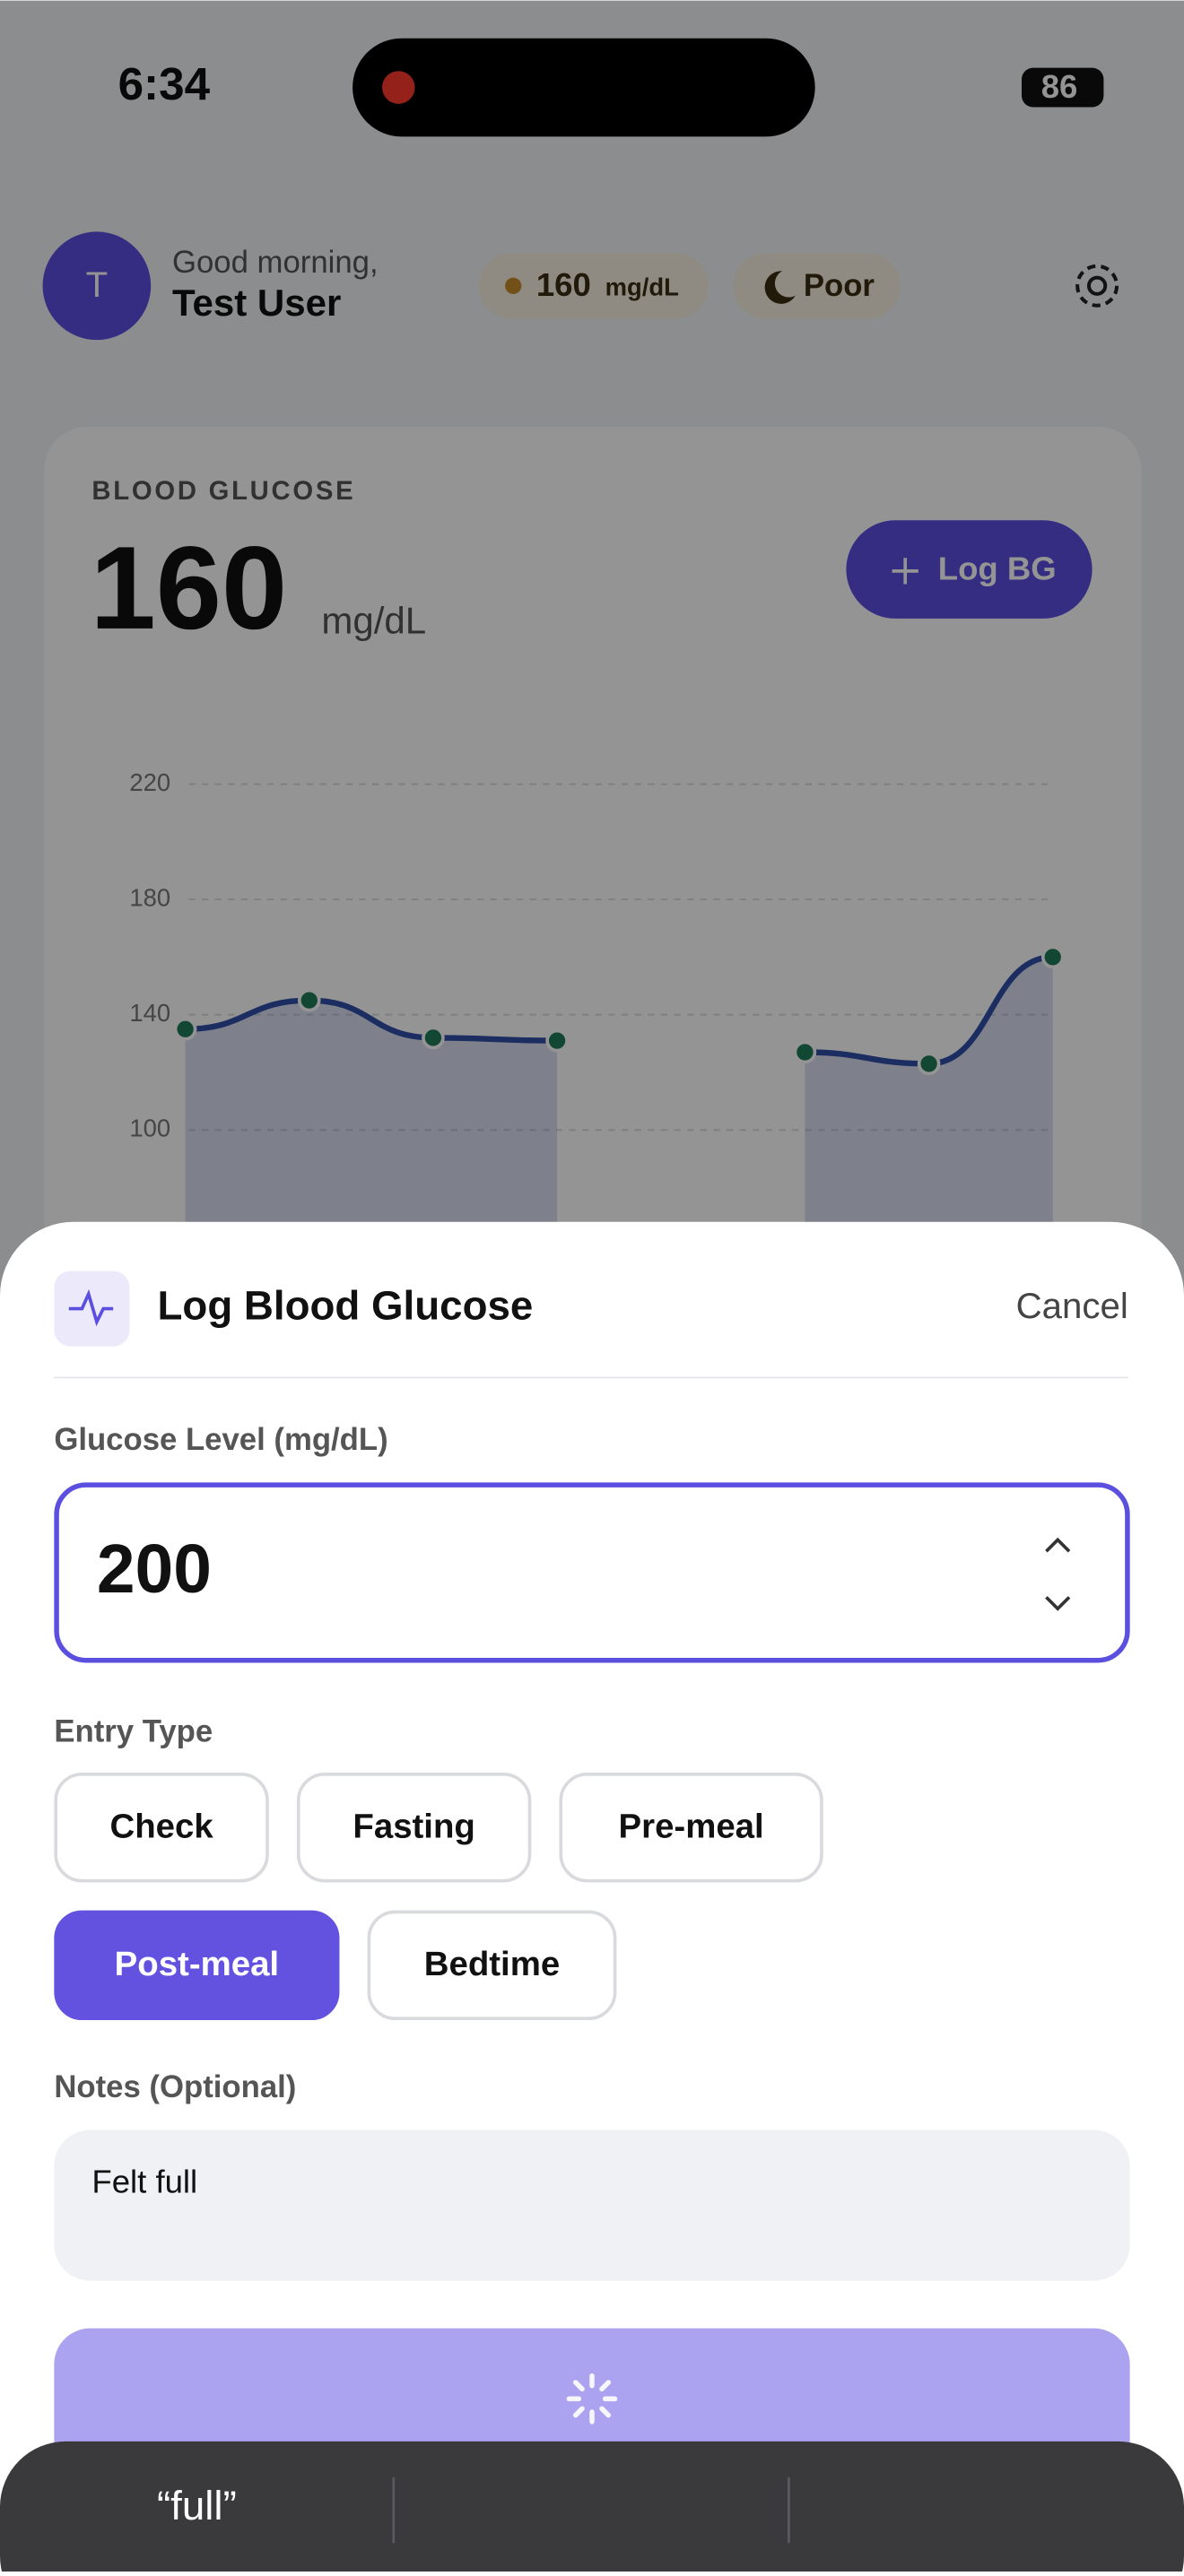  Describe the element at coordinates (592, 2205) in the screenshot. I see `notes-input` at that location.